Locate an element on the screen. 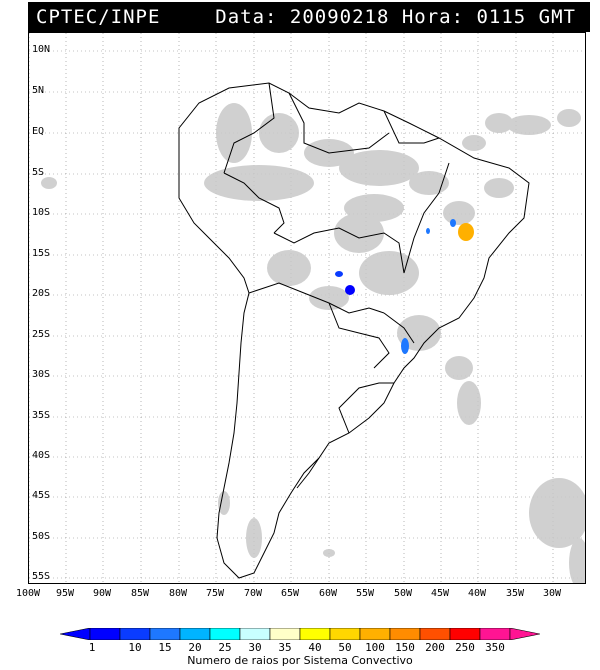 This screenshot has height=670, width=600. longitude-label: 90W is located at coordinates (102, 593).